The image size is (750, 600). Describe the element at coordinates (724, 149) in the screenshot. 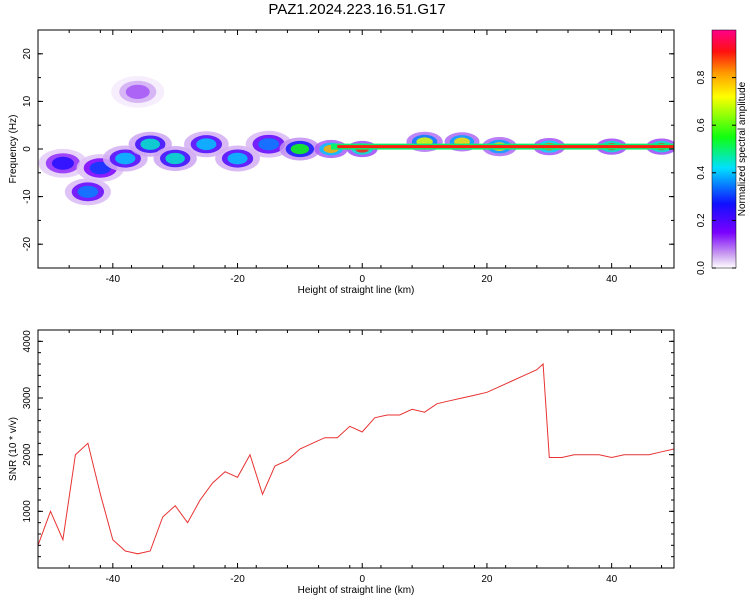

I see `colorbar-gradient` at that location.